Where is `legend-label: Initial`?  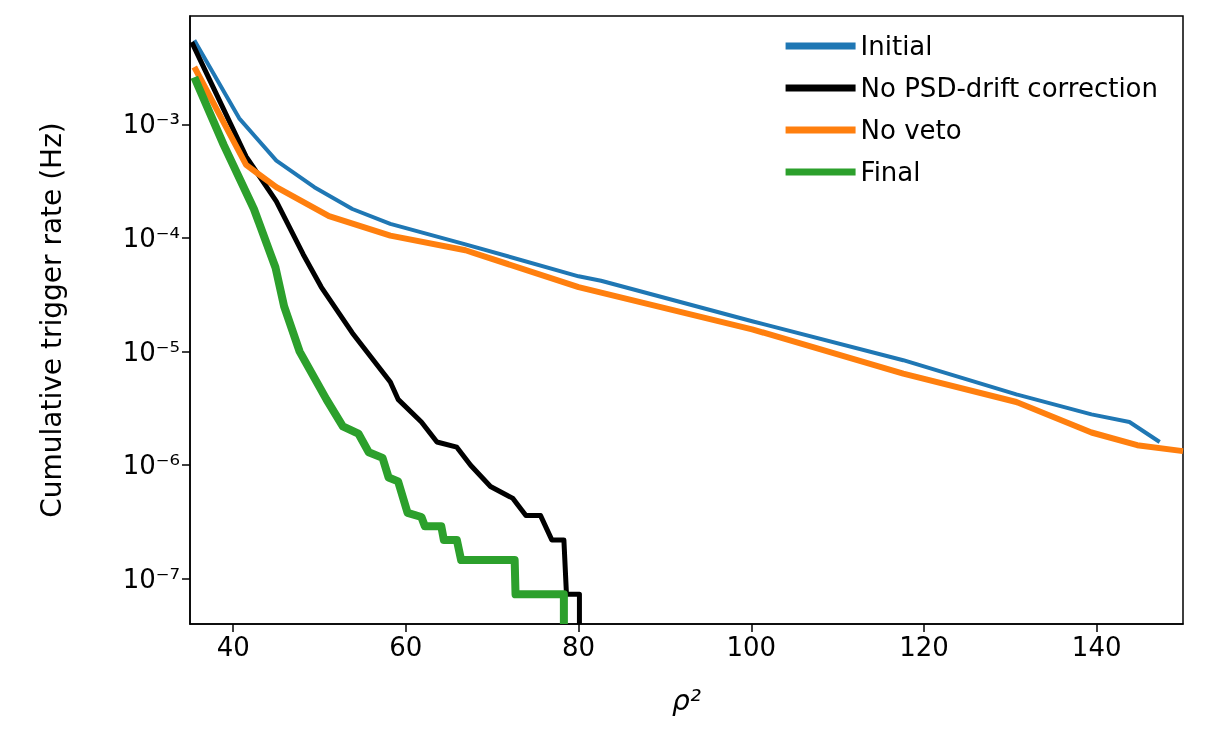 legend-label: Initial is located at coordinates (896, 46).